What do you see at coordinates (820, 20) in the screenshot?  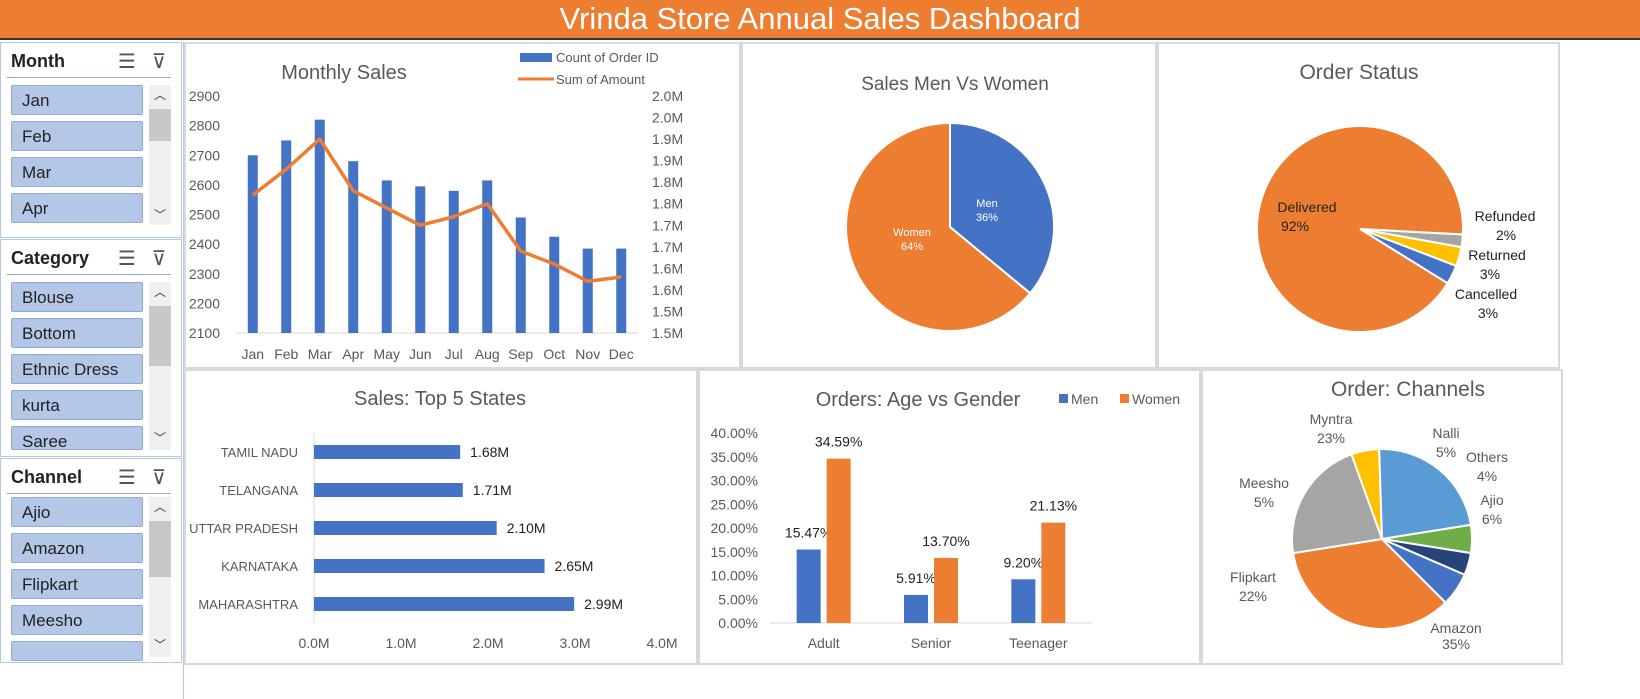 I see `dashboard-title: Vrinda Store Annual Sales Dashboard` at bounding box center [820, 20].